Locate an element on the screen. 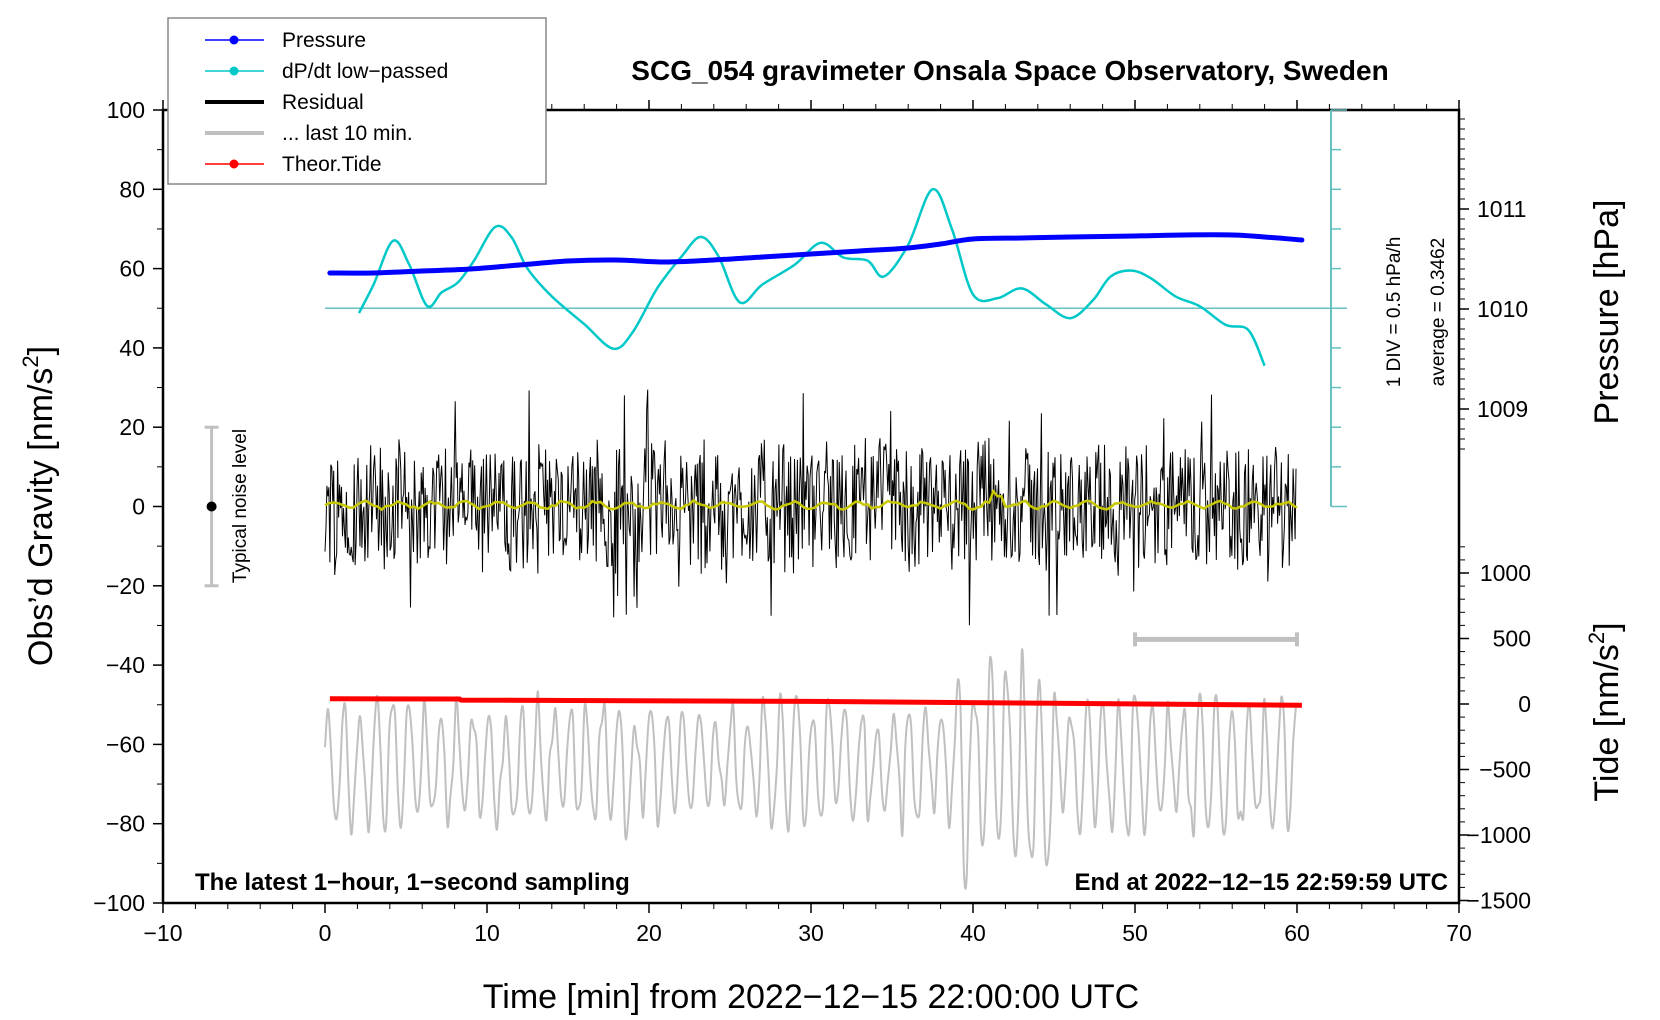 Image resolution: width=1660 pixels, height=1020 pixels. tide-tick-label: 500 is located at coordinates (1512, 639).